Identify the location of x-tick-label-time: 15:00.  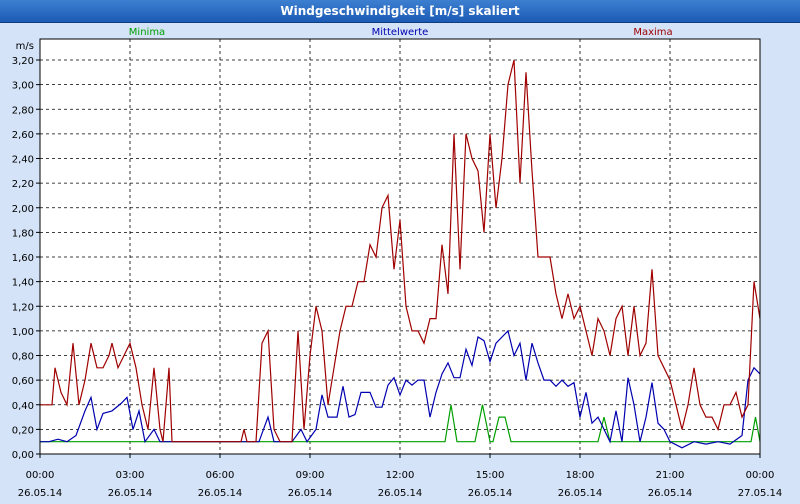
(490, 475).